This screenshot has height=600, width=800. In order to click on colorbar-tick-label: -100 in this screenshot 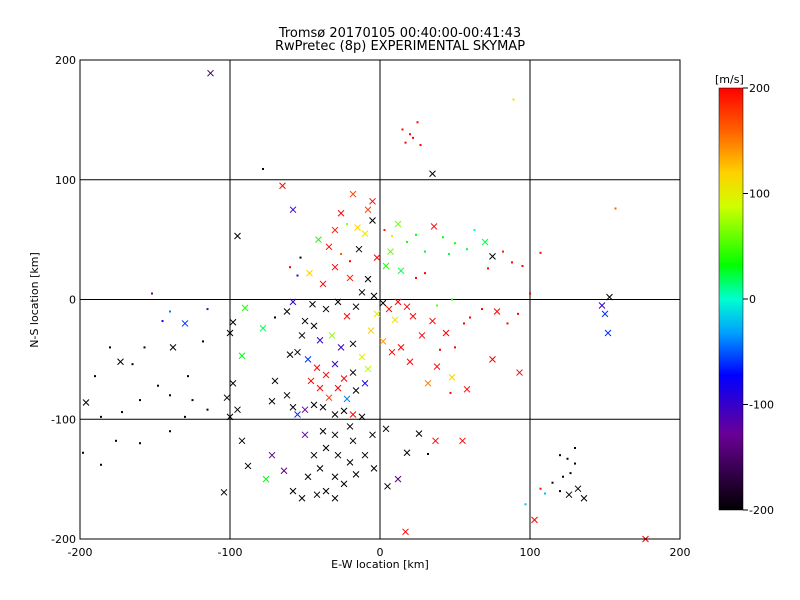, I will do `click(761, 405)`.